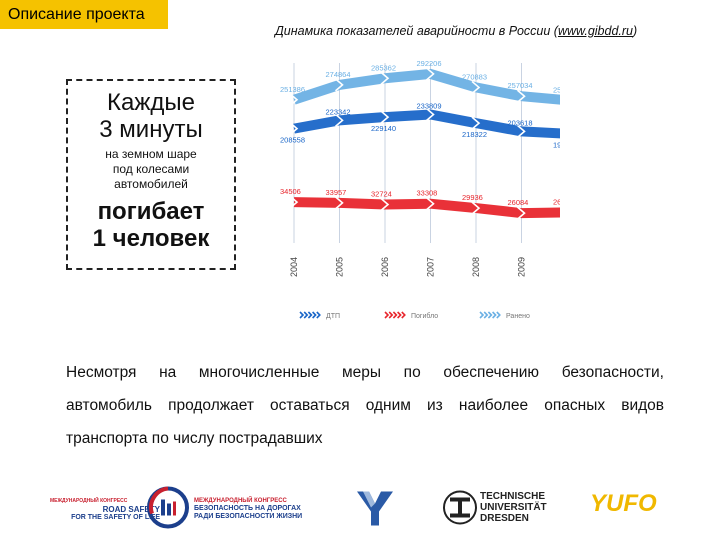 The width and height of the screenshot is (720, 540). I want to click on value-label-ДТП-2008: 218322, so click(474, 134).